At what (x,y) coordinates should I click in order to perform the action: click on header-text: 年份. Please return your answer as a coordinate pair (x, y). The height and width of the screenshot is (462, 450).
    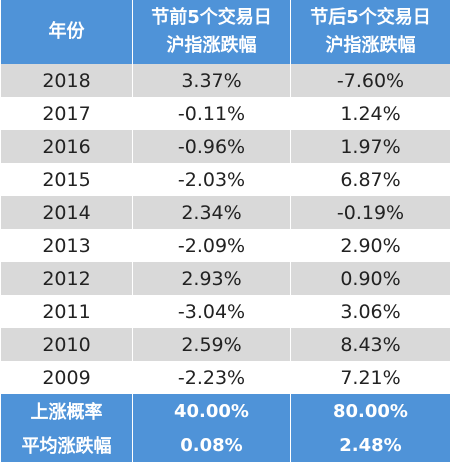
    Looking at the image, I should click on (66, 31).